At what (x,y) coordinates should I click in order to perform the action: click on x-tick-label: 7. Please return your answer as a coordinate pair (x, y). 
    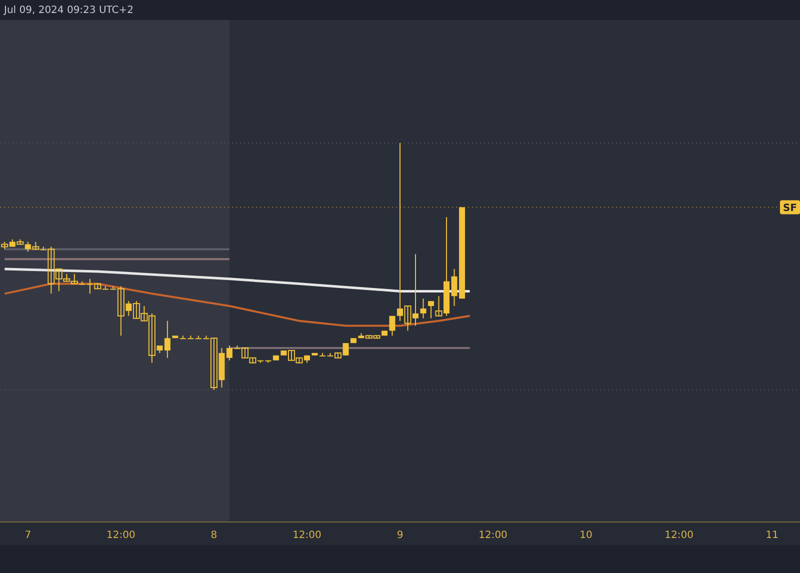
    Looking at the image, I should click on (28, 535).